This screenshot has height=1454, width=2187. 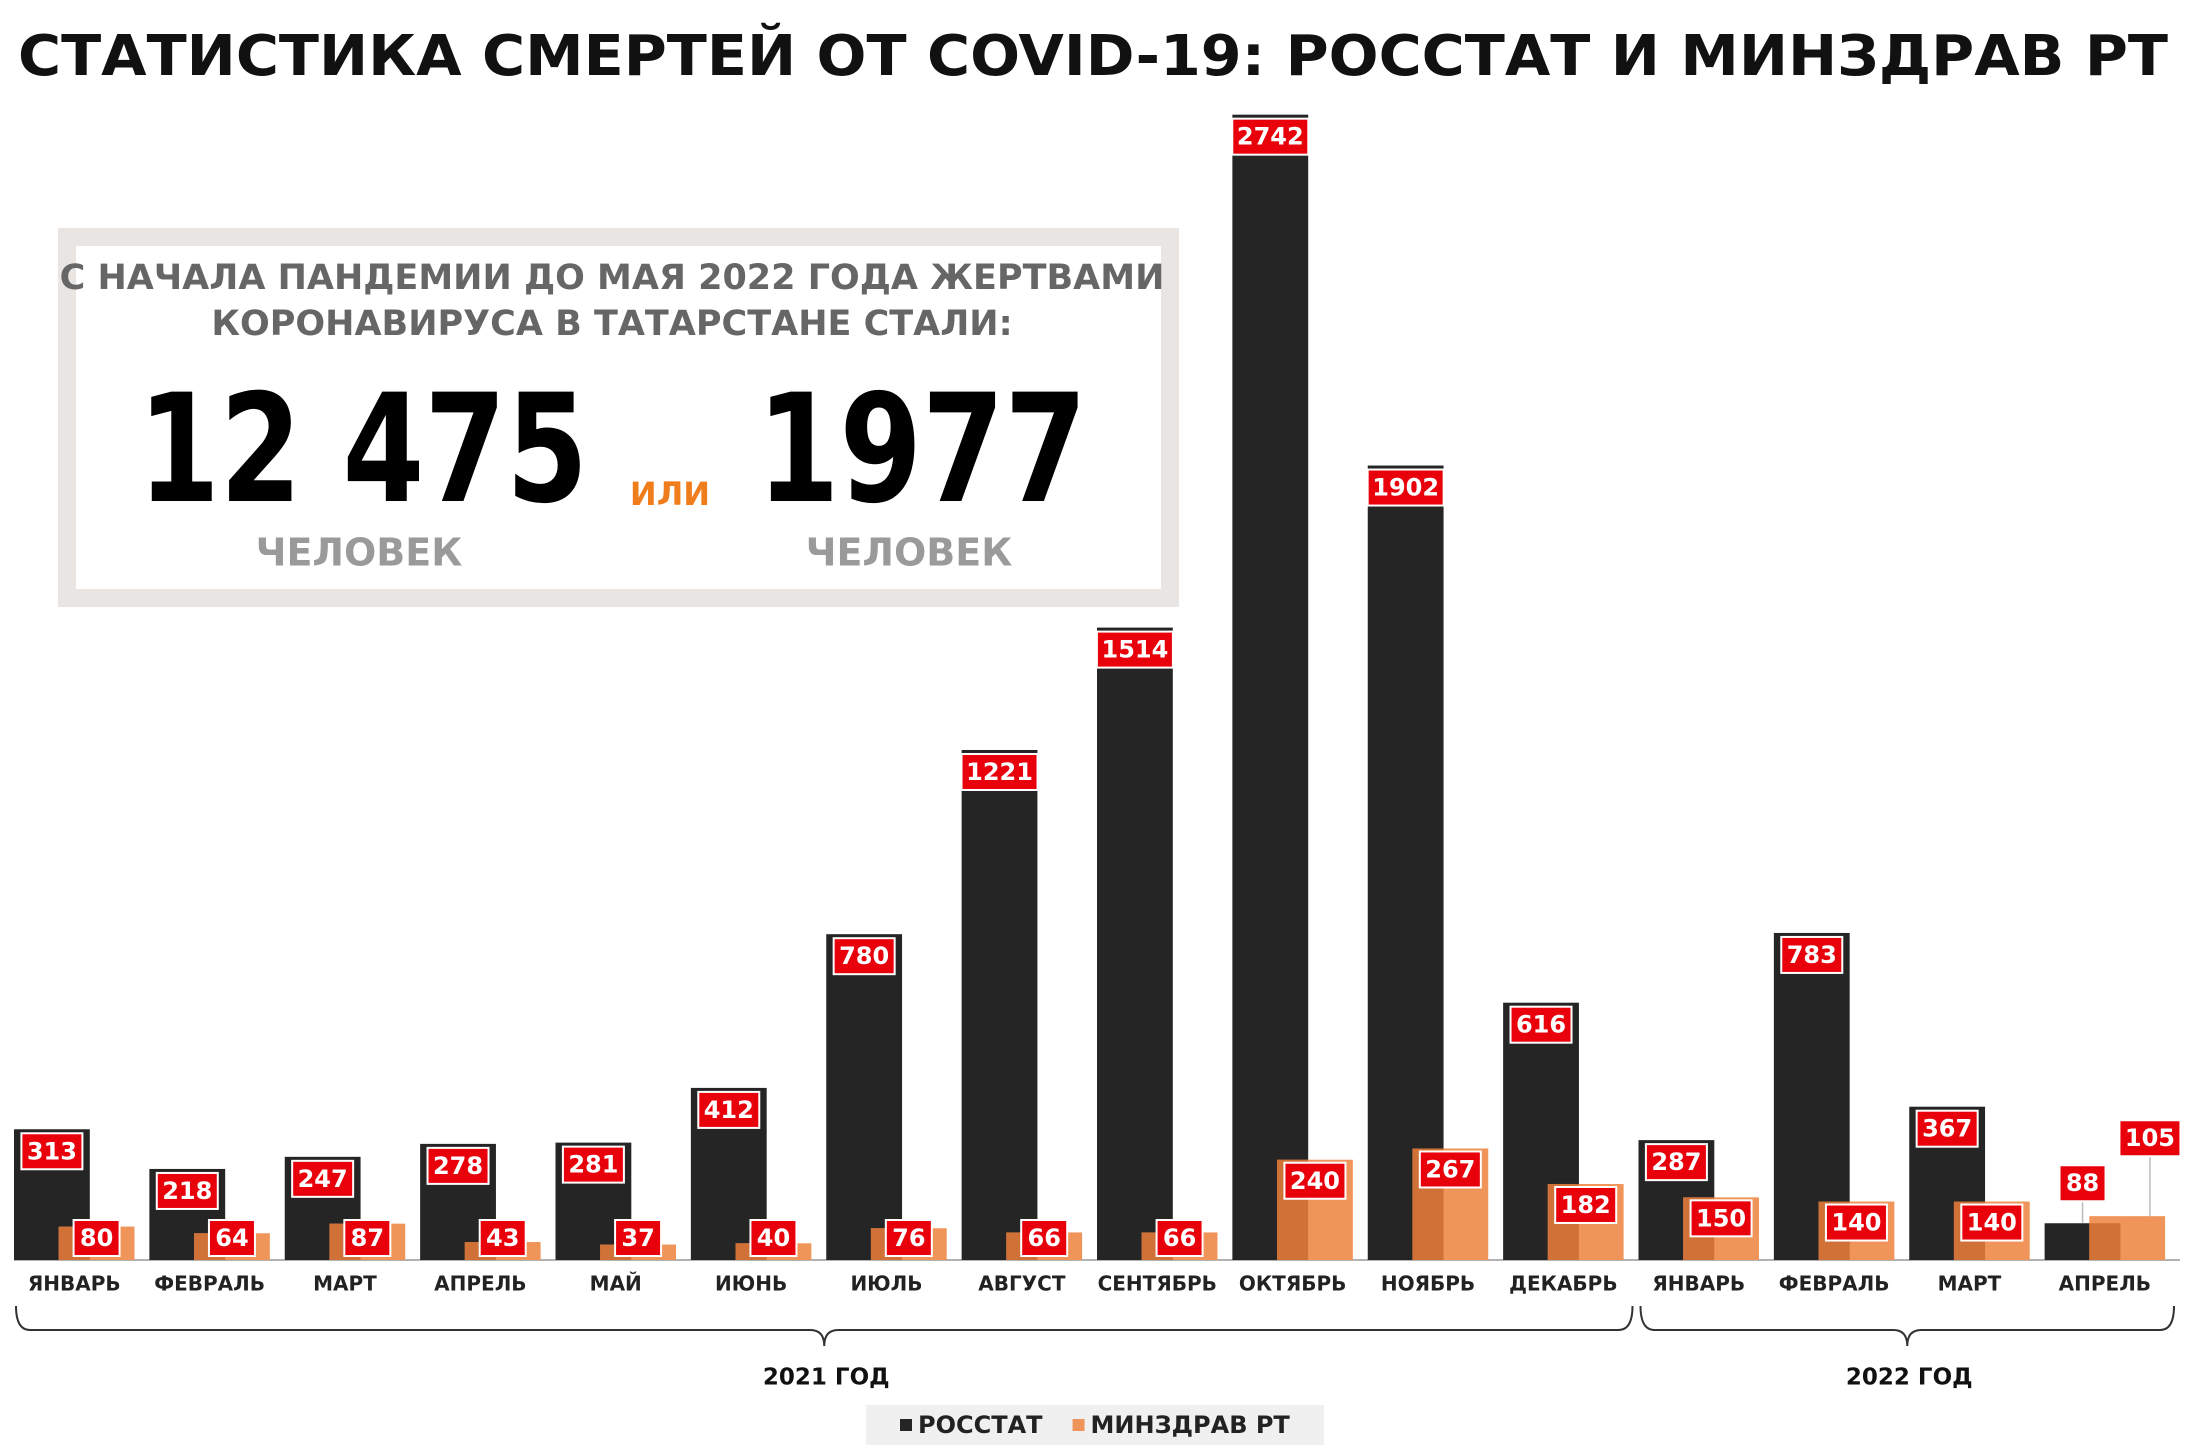 What do you see at coordinates (1909, 1378) in the screenshot?
I see `group-label: 2022 ГОД` at bounding box center [1909, 1378].